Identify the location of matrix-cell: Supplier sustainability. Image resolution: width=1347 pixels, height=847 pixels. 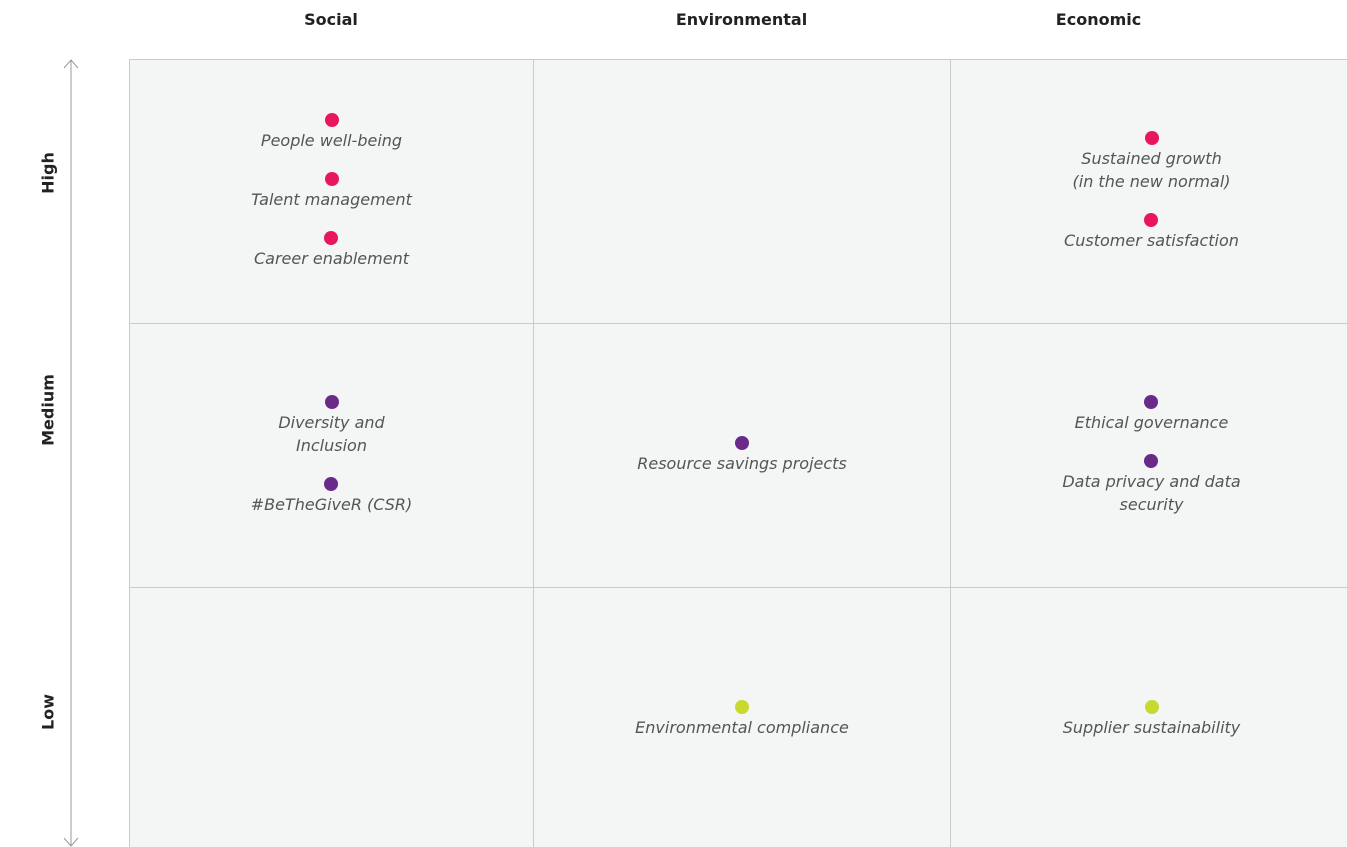
(1148, 717).